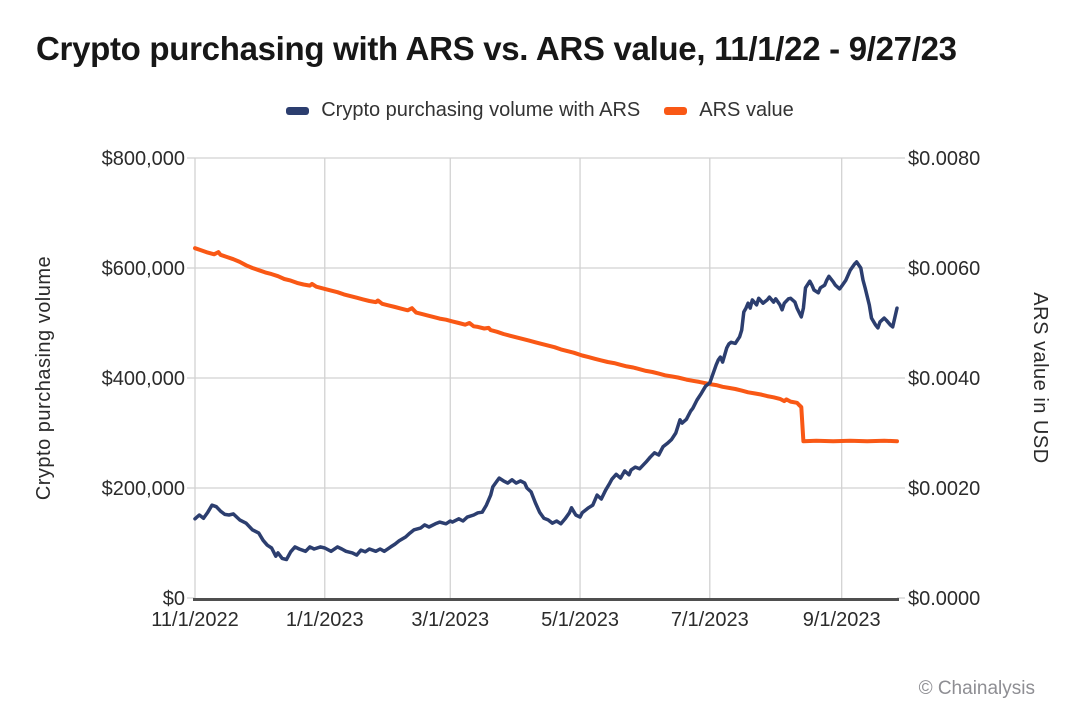  I want to click on y-left-tick-label: $600,000, so click(143, 269).